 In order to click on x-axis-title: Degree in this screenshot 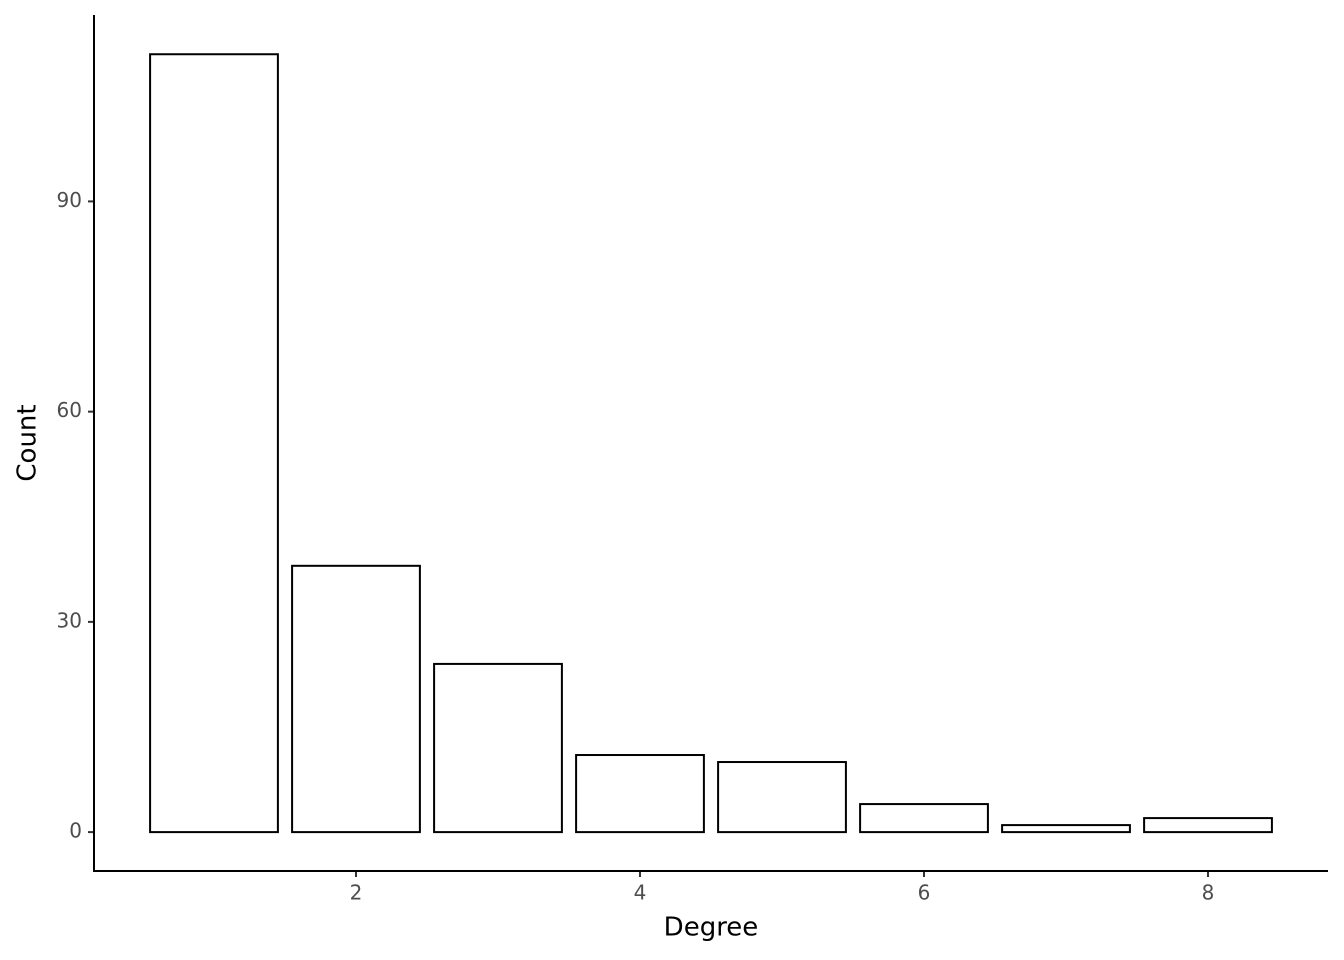, I will do `click(711, 928)`.